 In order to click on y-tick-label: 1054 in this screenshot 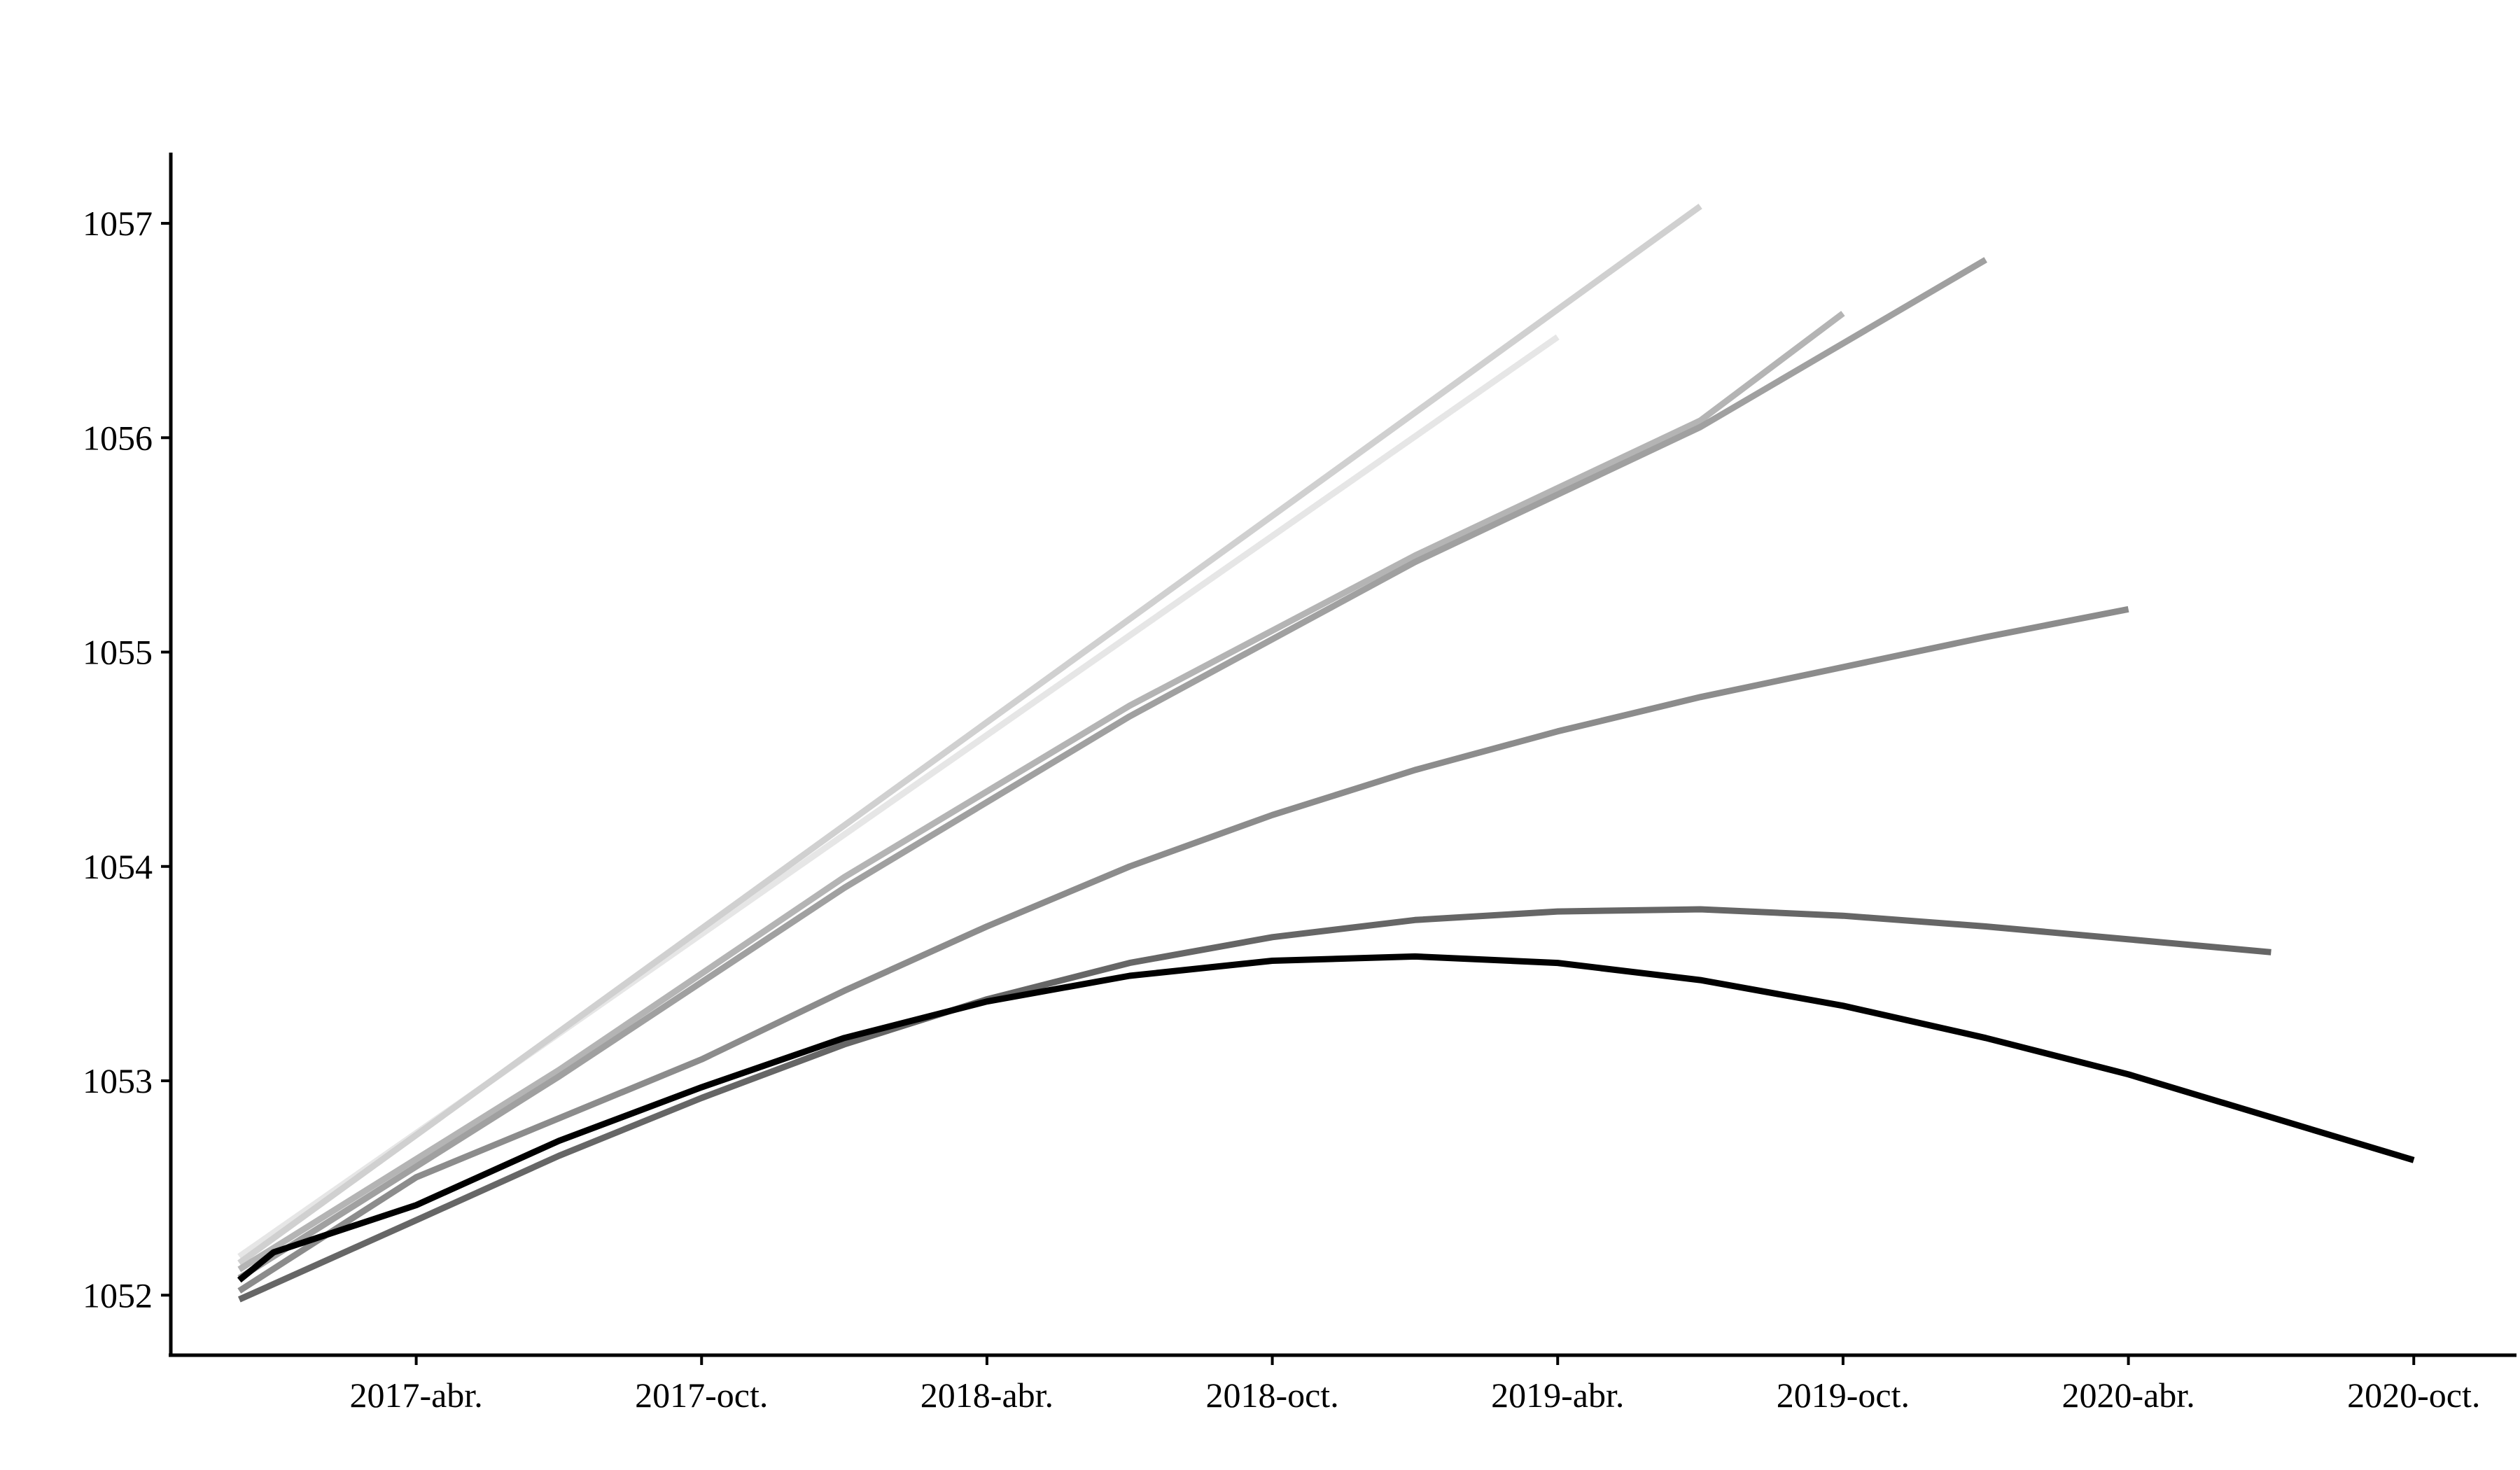, I will do `click(118, 866)`.